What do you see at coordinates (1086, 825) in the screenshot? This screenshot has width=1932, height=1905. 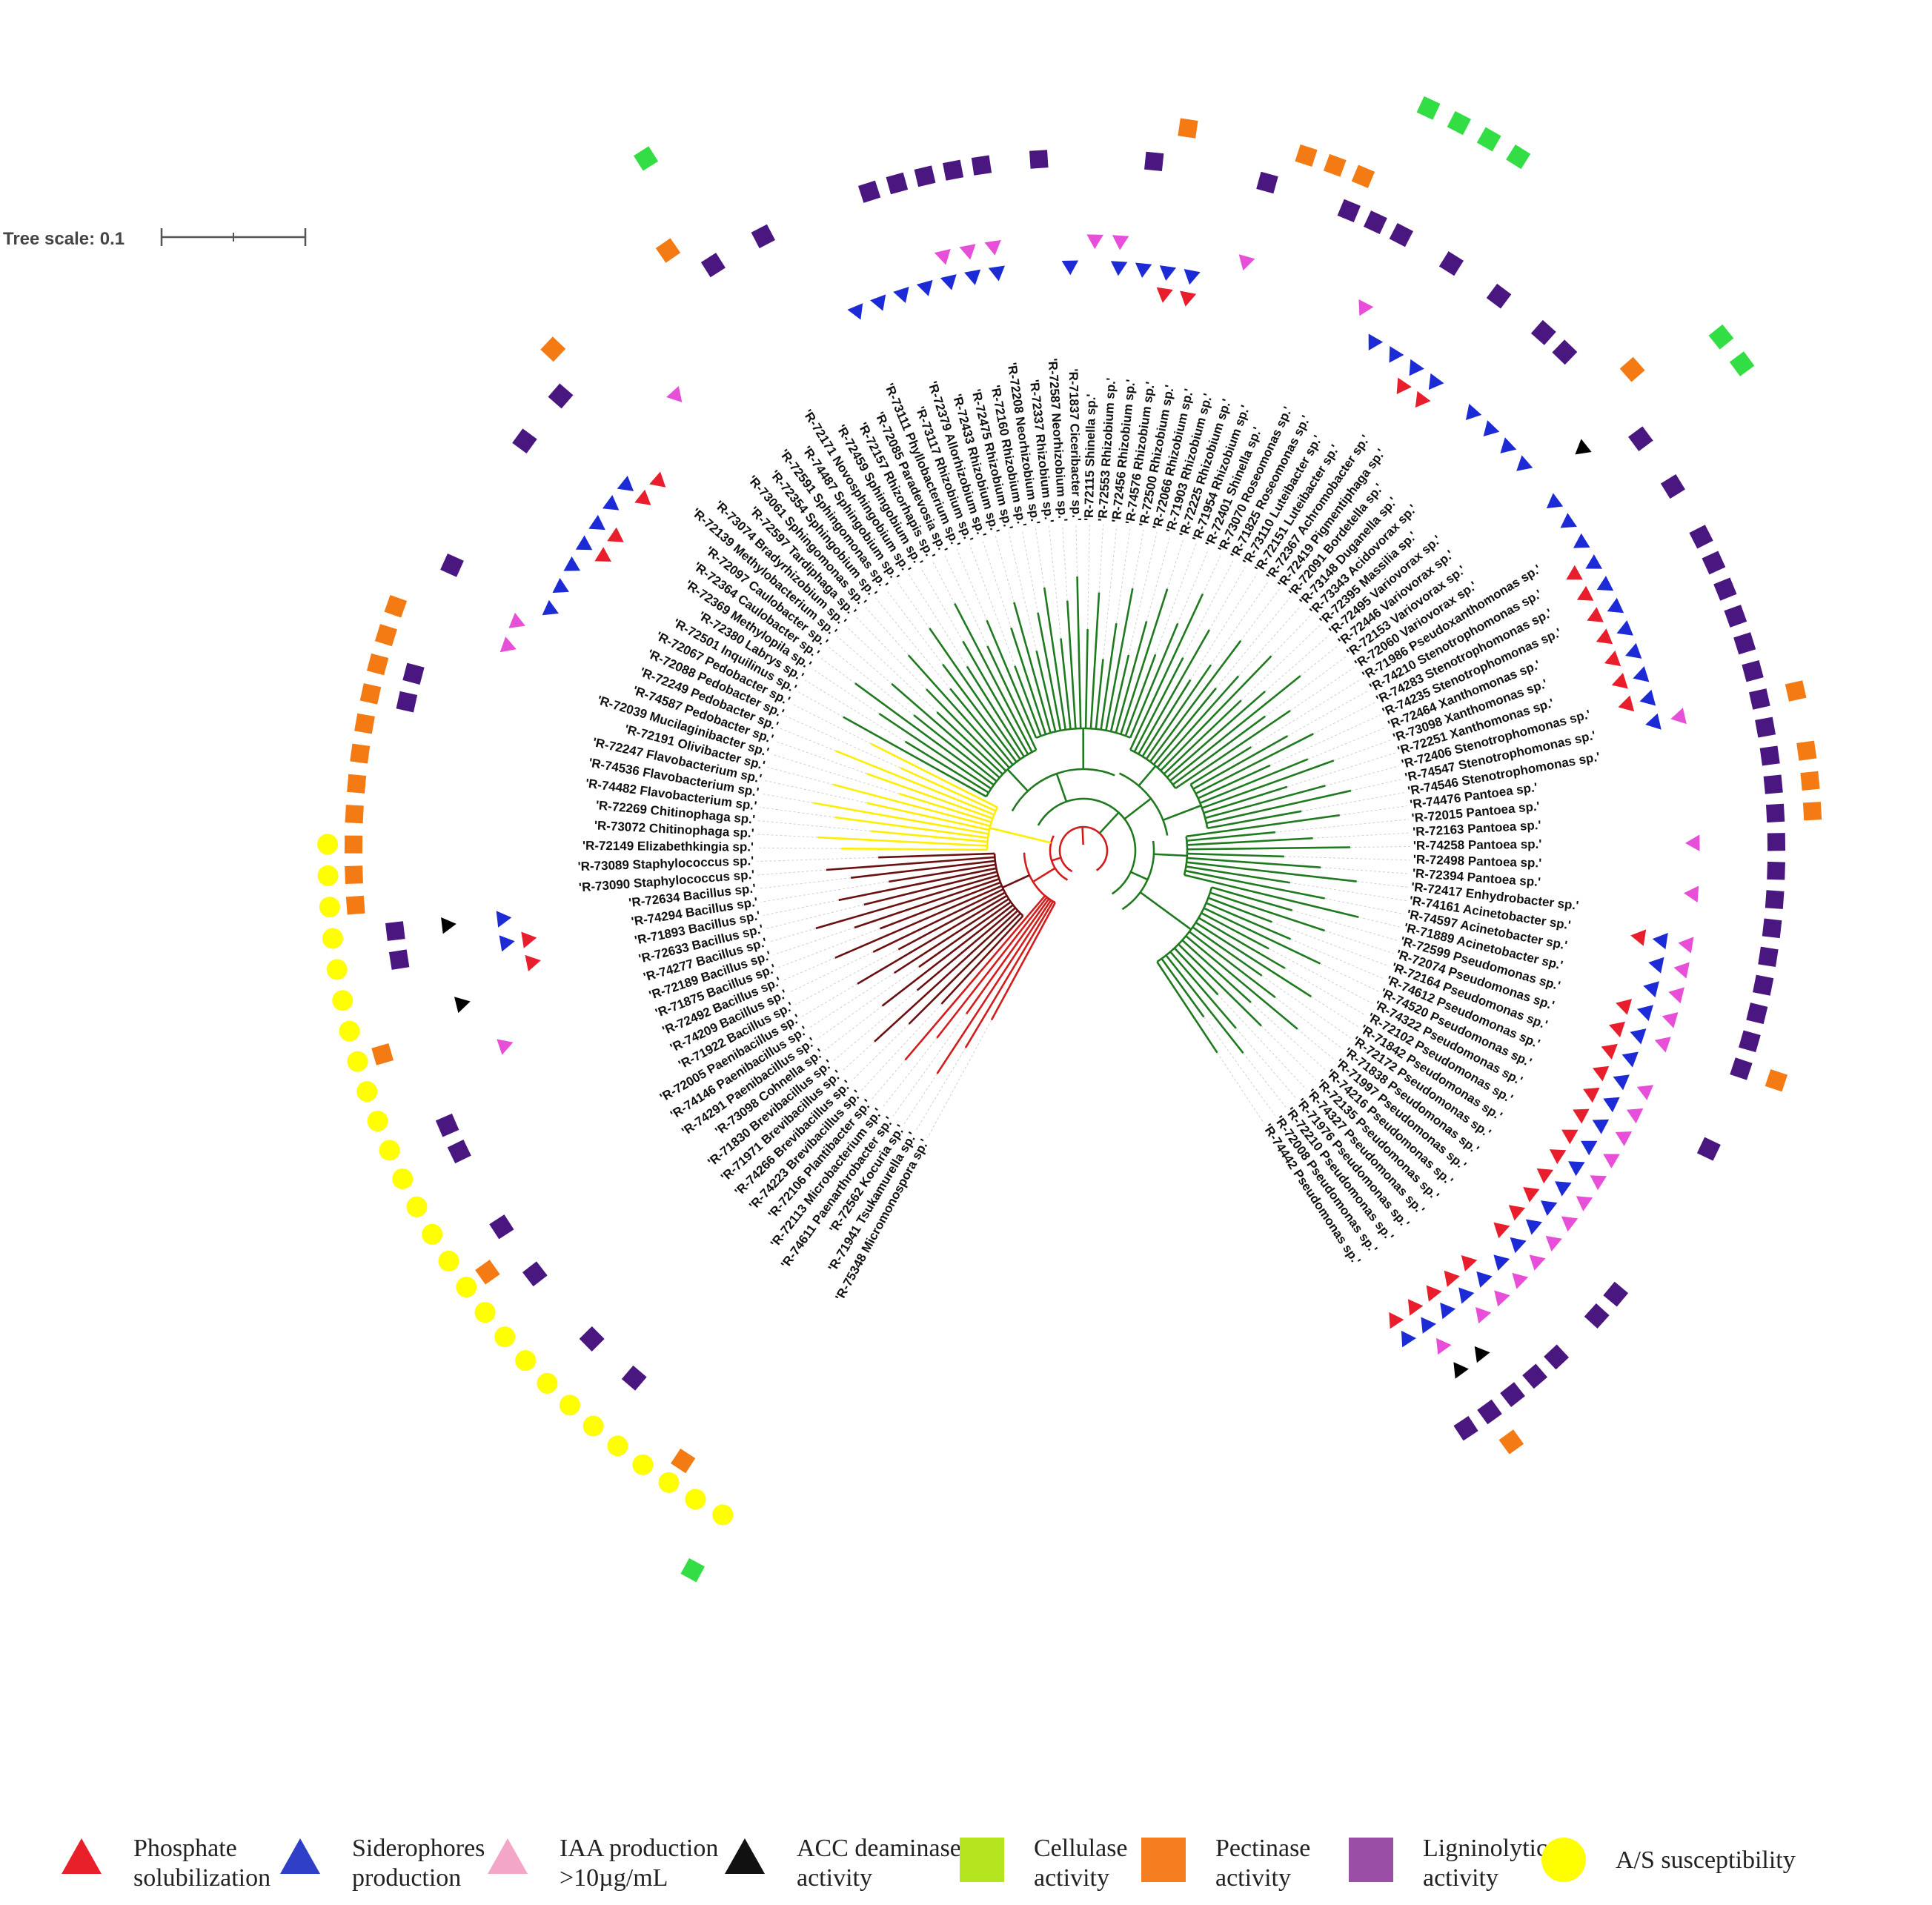 I see `tree-branches` at bounding box center [1086, 825].